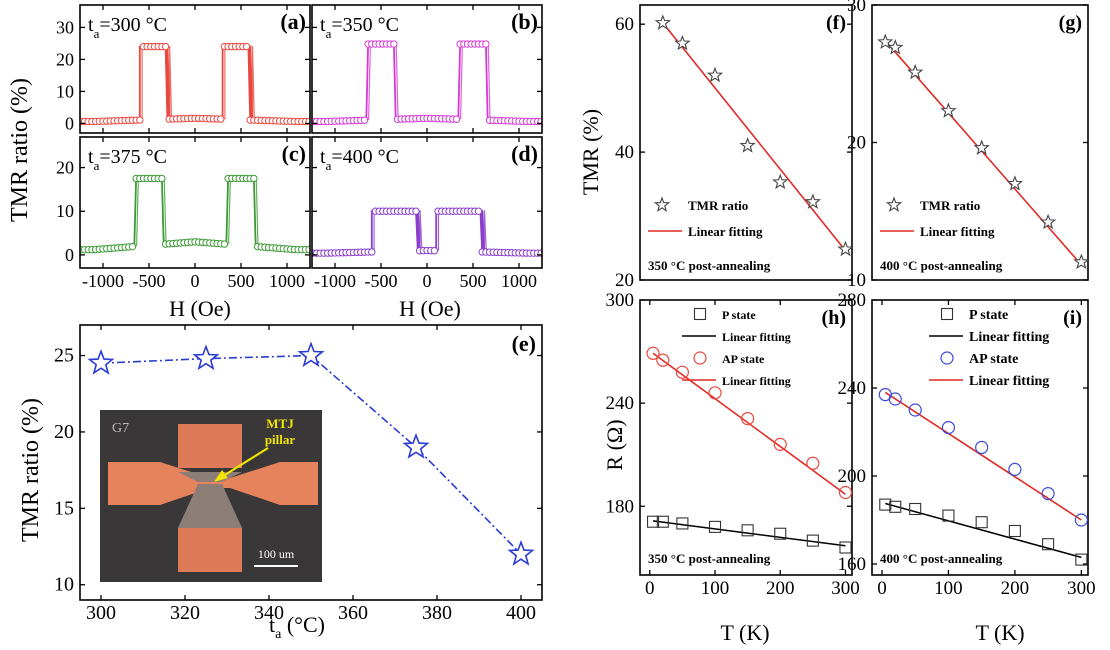 The height and width of the screenshot is (650, 1110). Describe the element at coordinates (427, 213) in the screenshot. I see `hysteresis-panel-d: -1000 -500 0 500 1000 ta=400 °C (d)` at that location.